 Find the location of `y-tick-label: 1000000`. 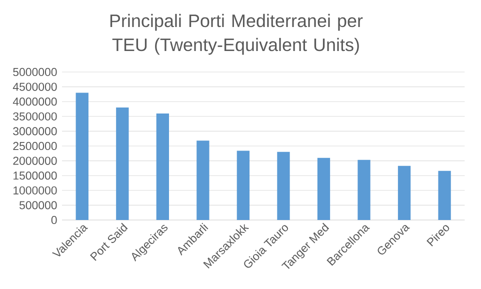

y-tick-label: 1000000 is located at coordinates (35, 190).